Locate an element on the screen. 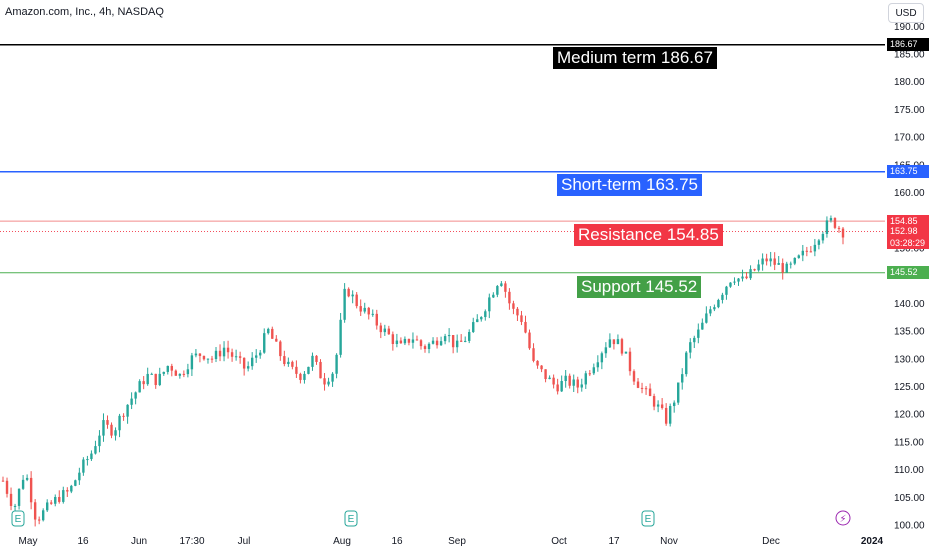  price-tag-short-term: 163.75 is located at coordinates (908, 172).